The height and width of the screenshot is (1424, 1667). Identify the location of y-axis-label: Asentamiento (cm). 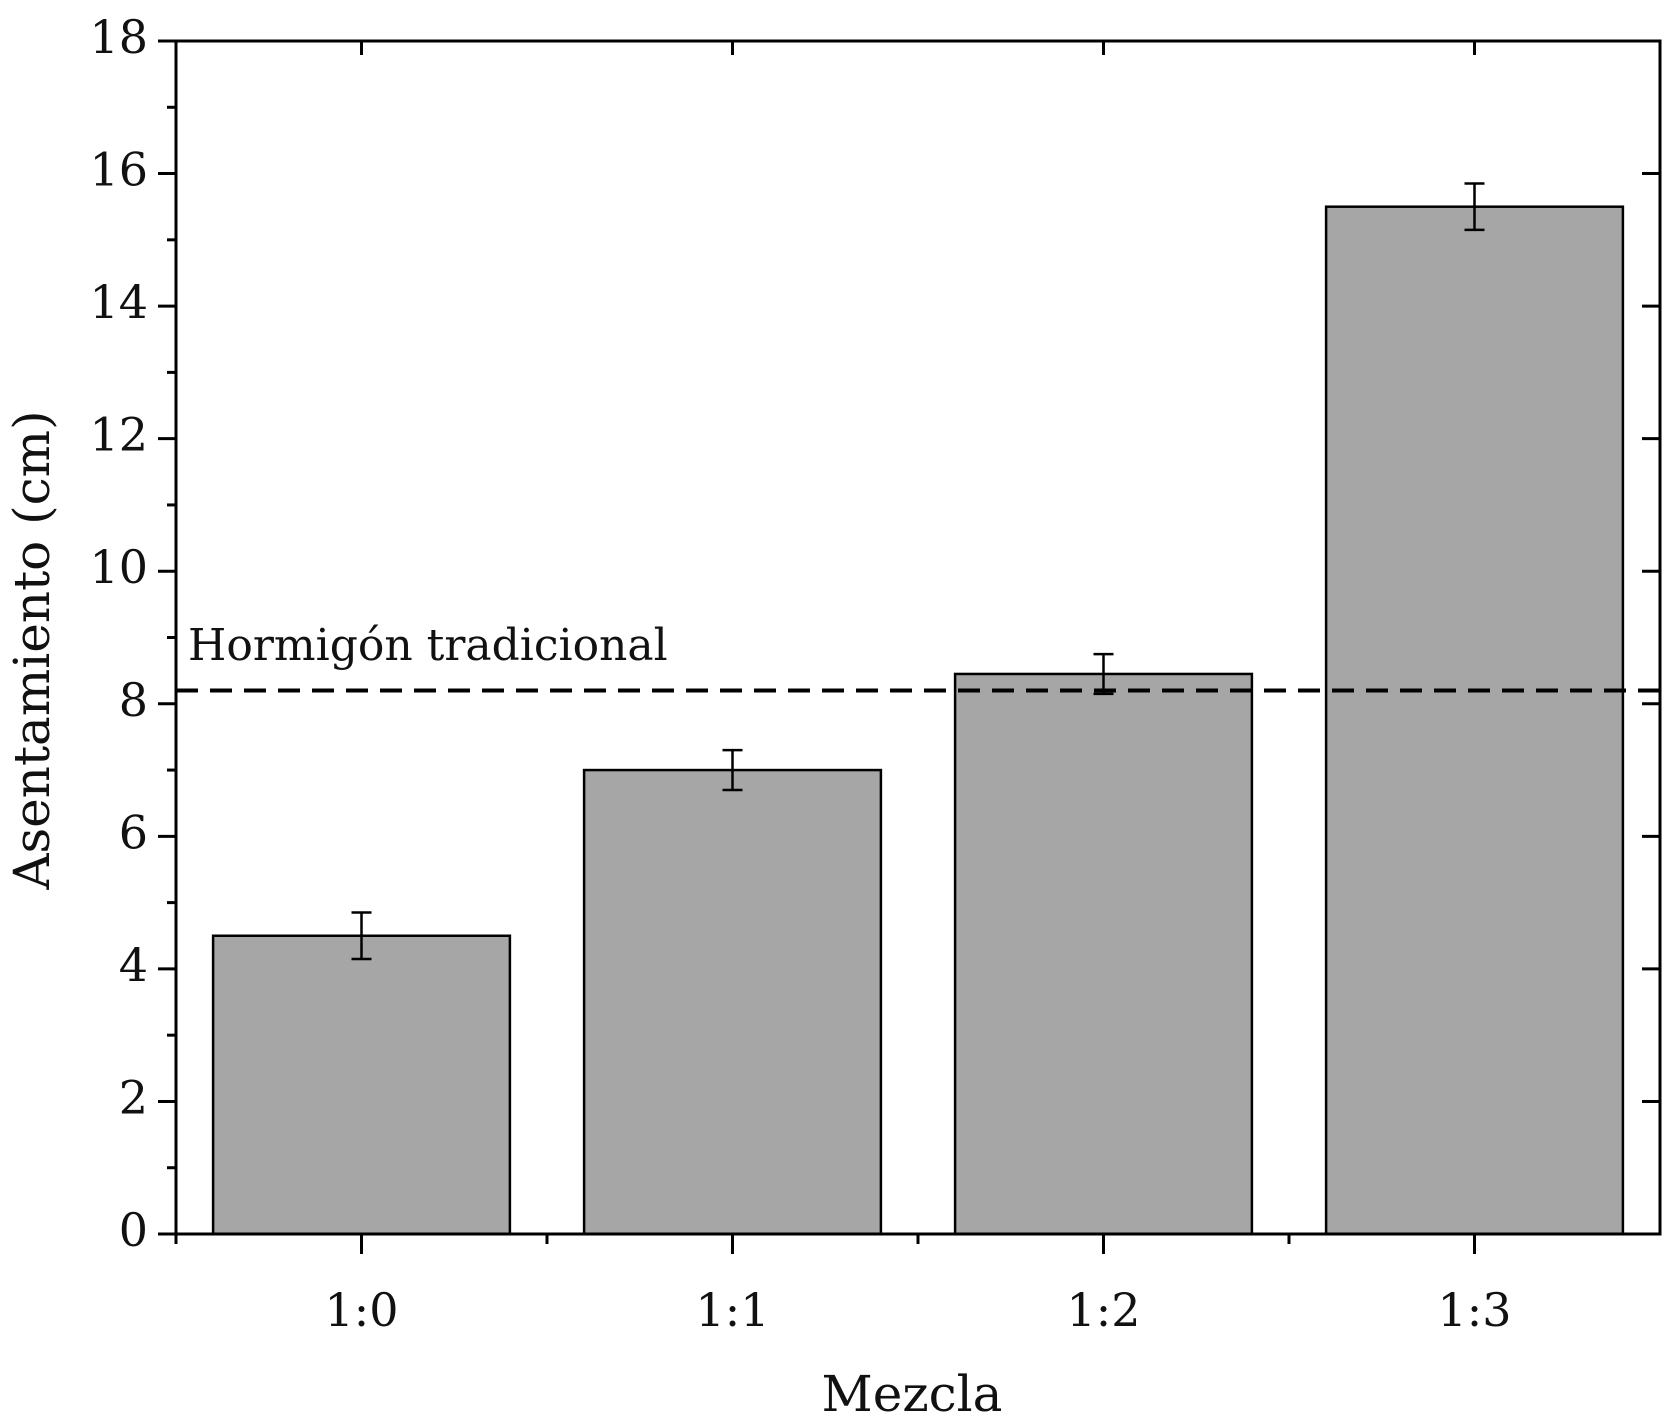
(32, 650).